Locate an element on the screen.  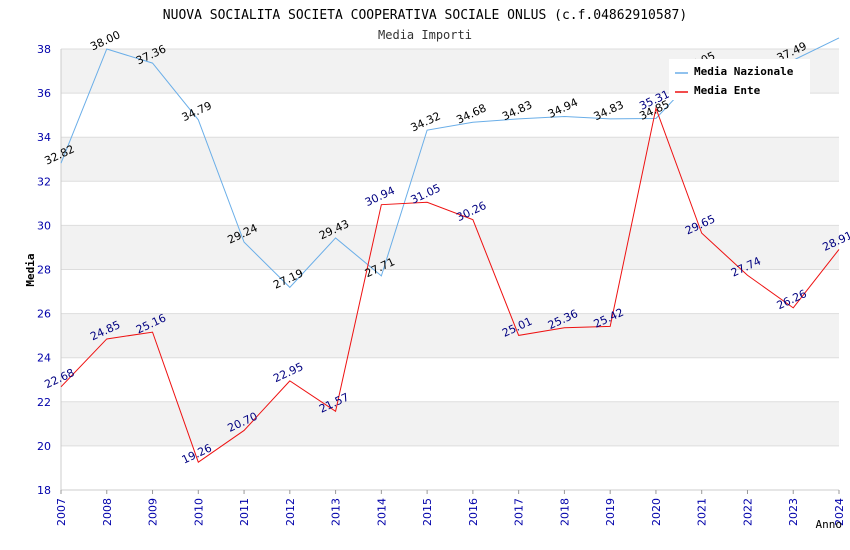
x-tick-label: 2014 is located at coordinates (381, 512).